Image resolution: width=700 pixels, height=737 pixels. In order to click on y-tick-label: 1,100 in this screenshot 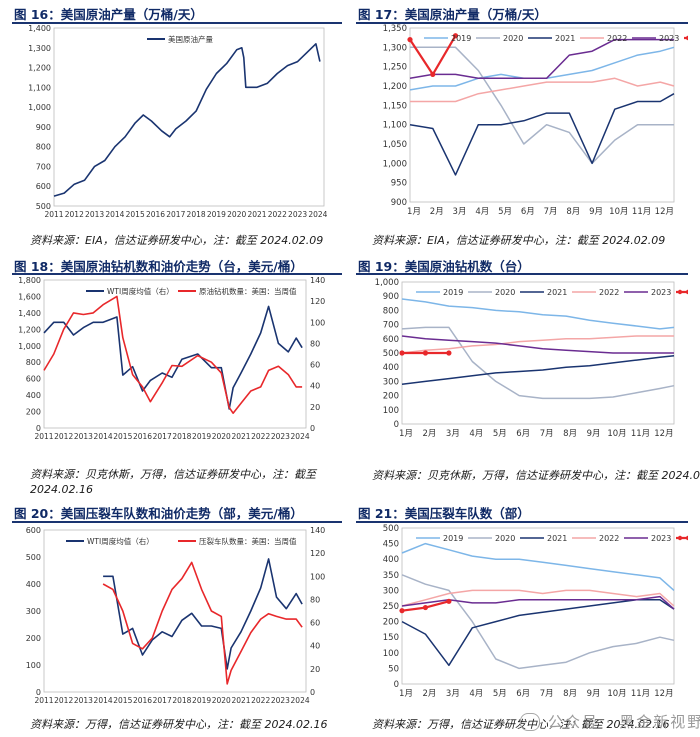, I will do `click(39, 87)`.